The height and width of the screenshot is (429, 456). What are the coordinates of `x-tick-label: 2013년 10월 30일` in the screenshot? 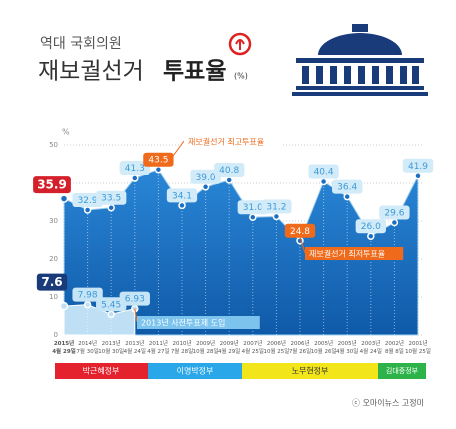 It's located at (111, 347).